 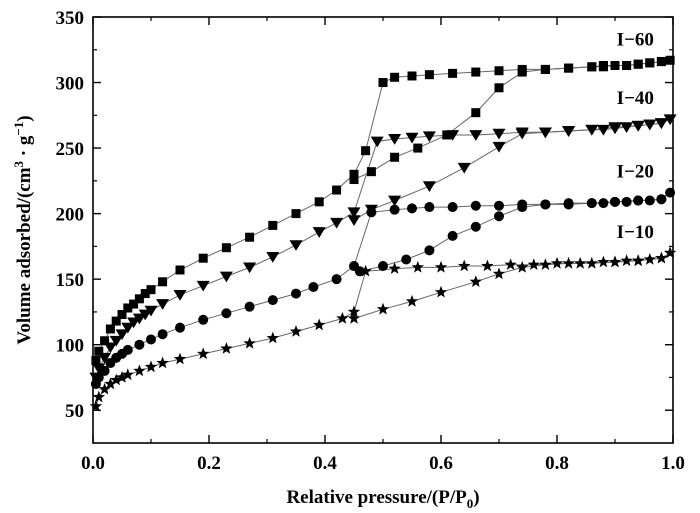 What do you see at coordinates (635, 98) in the screenshot?
I see `series-label: I−40` at bounding box center [635, 98].